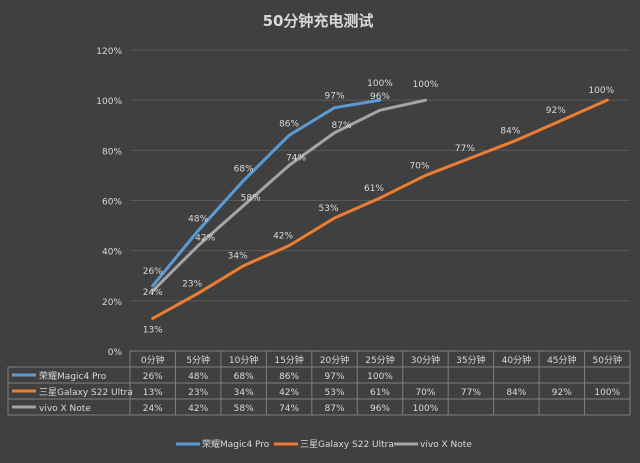  What do you see at coordinates (318, 21) in the screenshot?
I see `chart-title: 50分钟充电测试` at bounding box center [318, 21].